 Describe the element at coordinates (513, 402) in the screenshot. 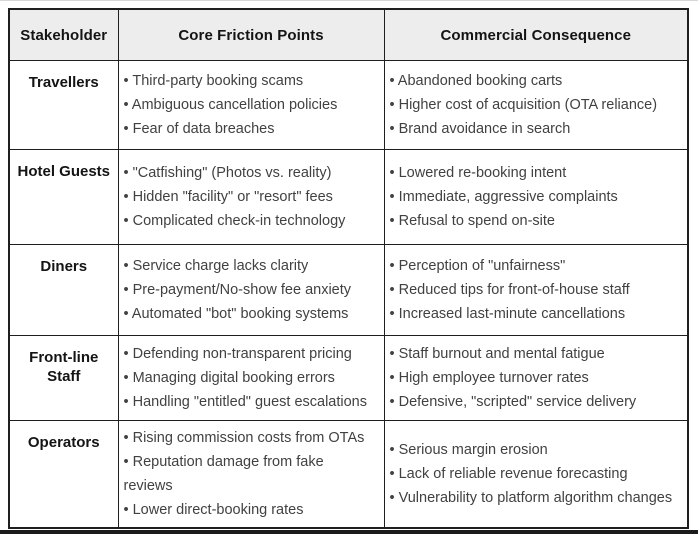

I see `list-item: • Defensive, "scripted" service delivery` at that location.